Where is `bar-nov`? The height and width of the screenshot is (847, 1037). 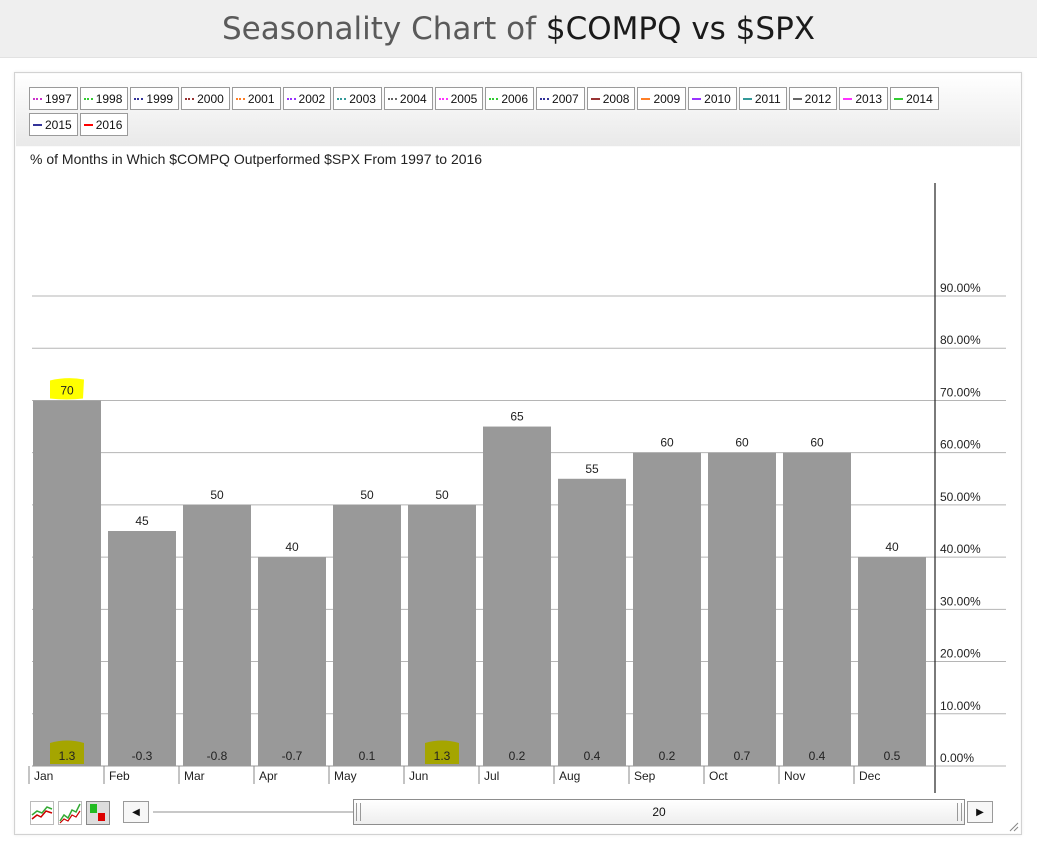
bar-nov is located at coordinates (817, 609).